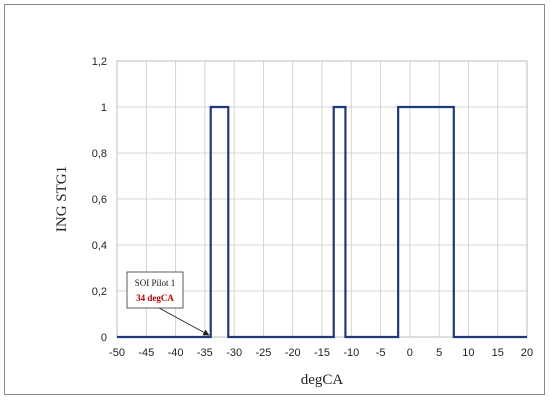 The height and width of the screenshot is (400, 550). Describe the element at coordinates (104, 108) in the screenshot. I see `y-tick-label: 1` at that location.